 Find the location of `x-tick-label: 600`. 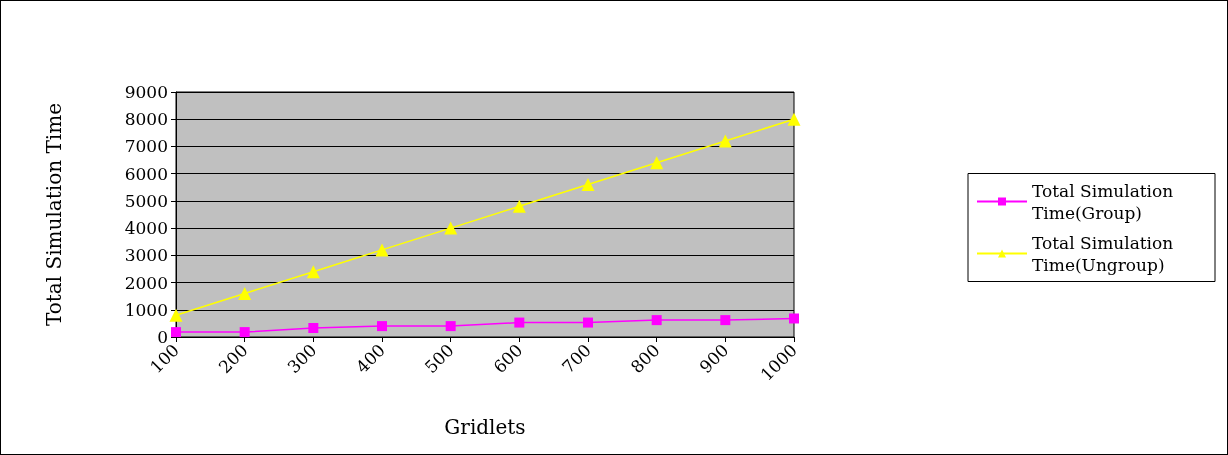

x-tick-label: 600 is located at coordinates (508, 358).